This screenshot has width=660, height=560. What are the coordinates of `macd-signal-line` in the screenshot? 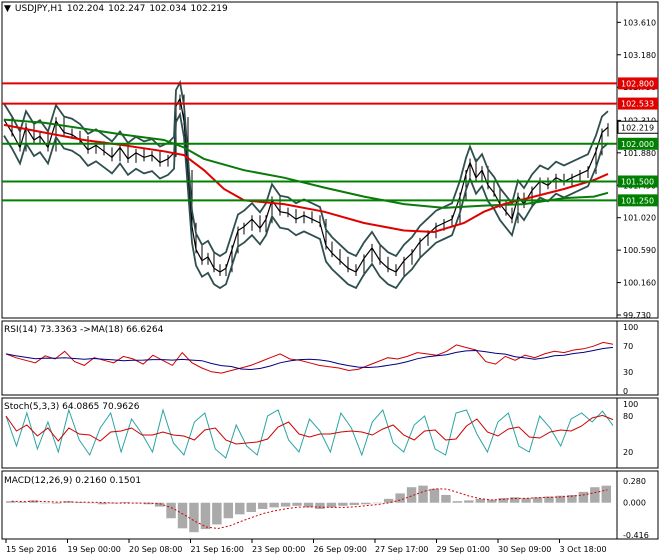 It's located at (309, 509).